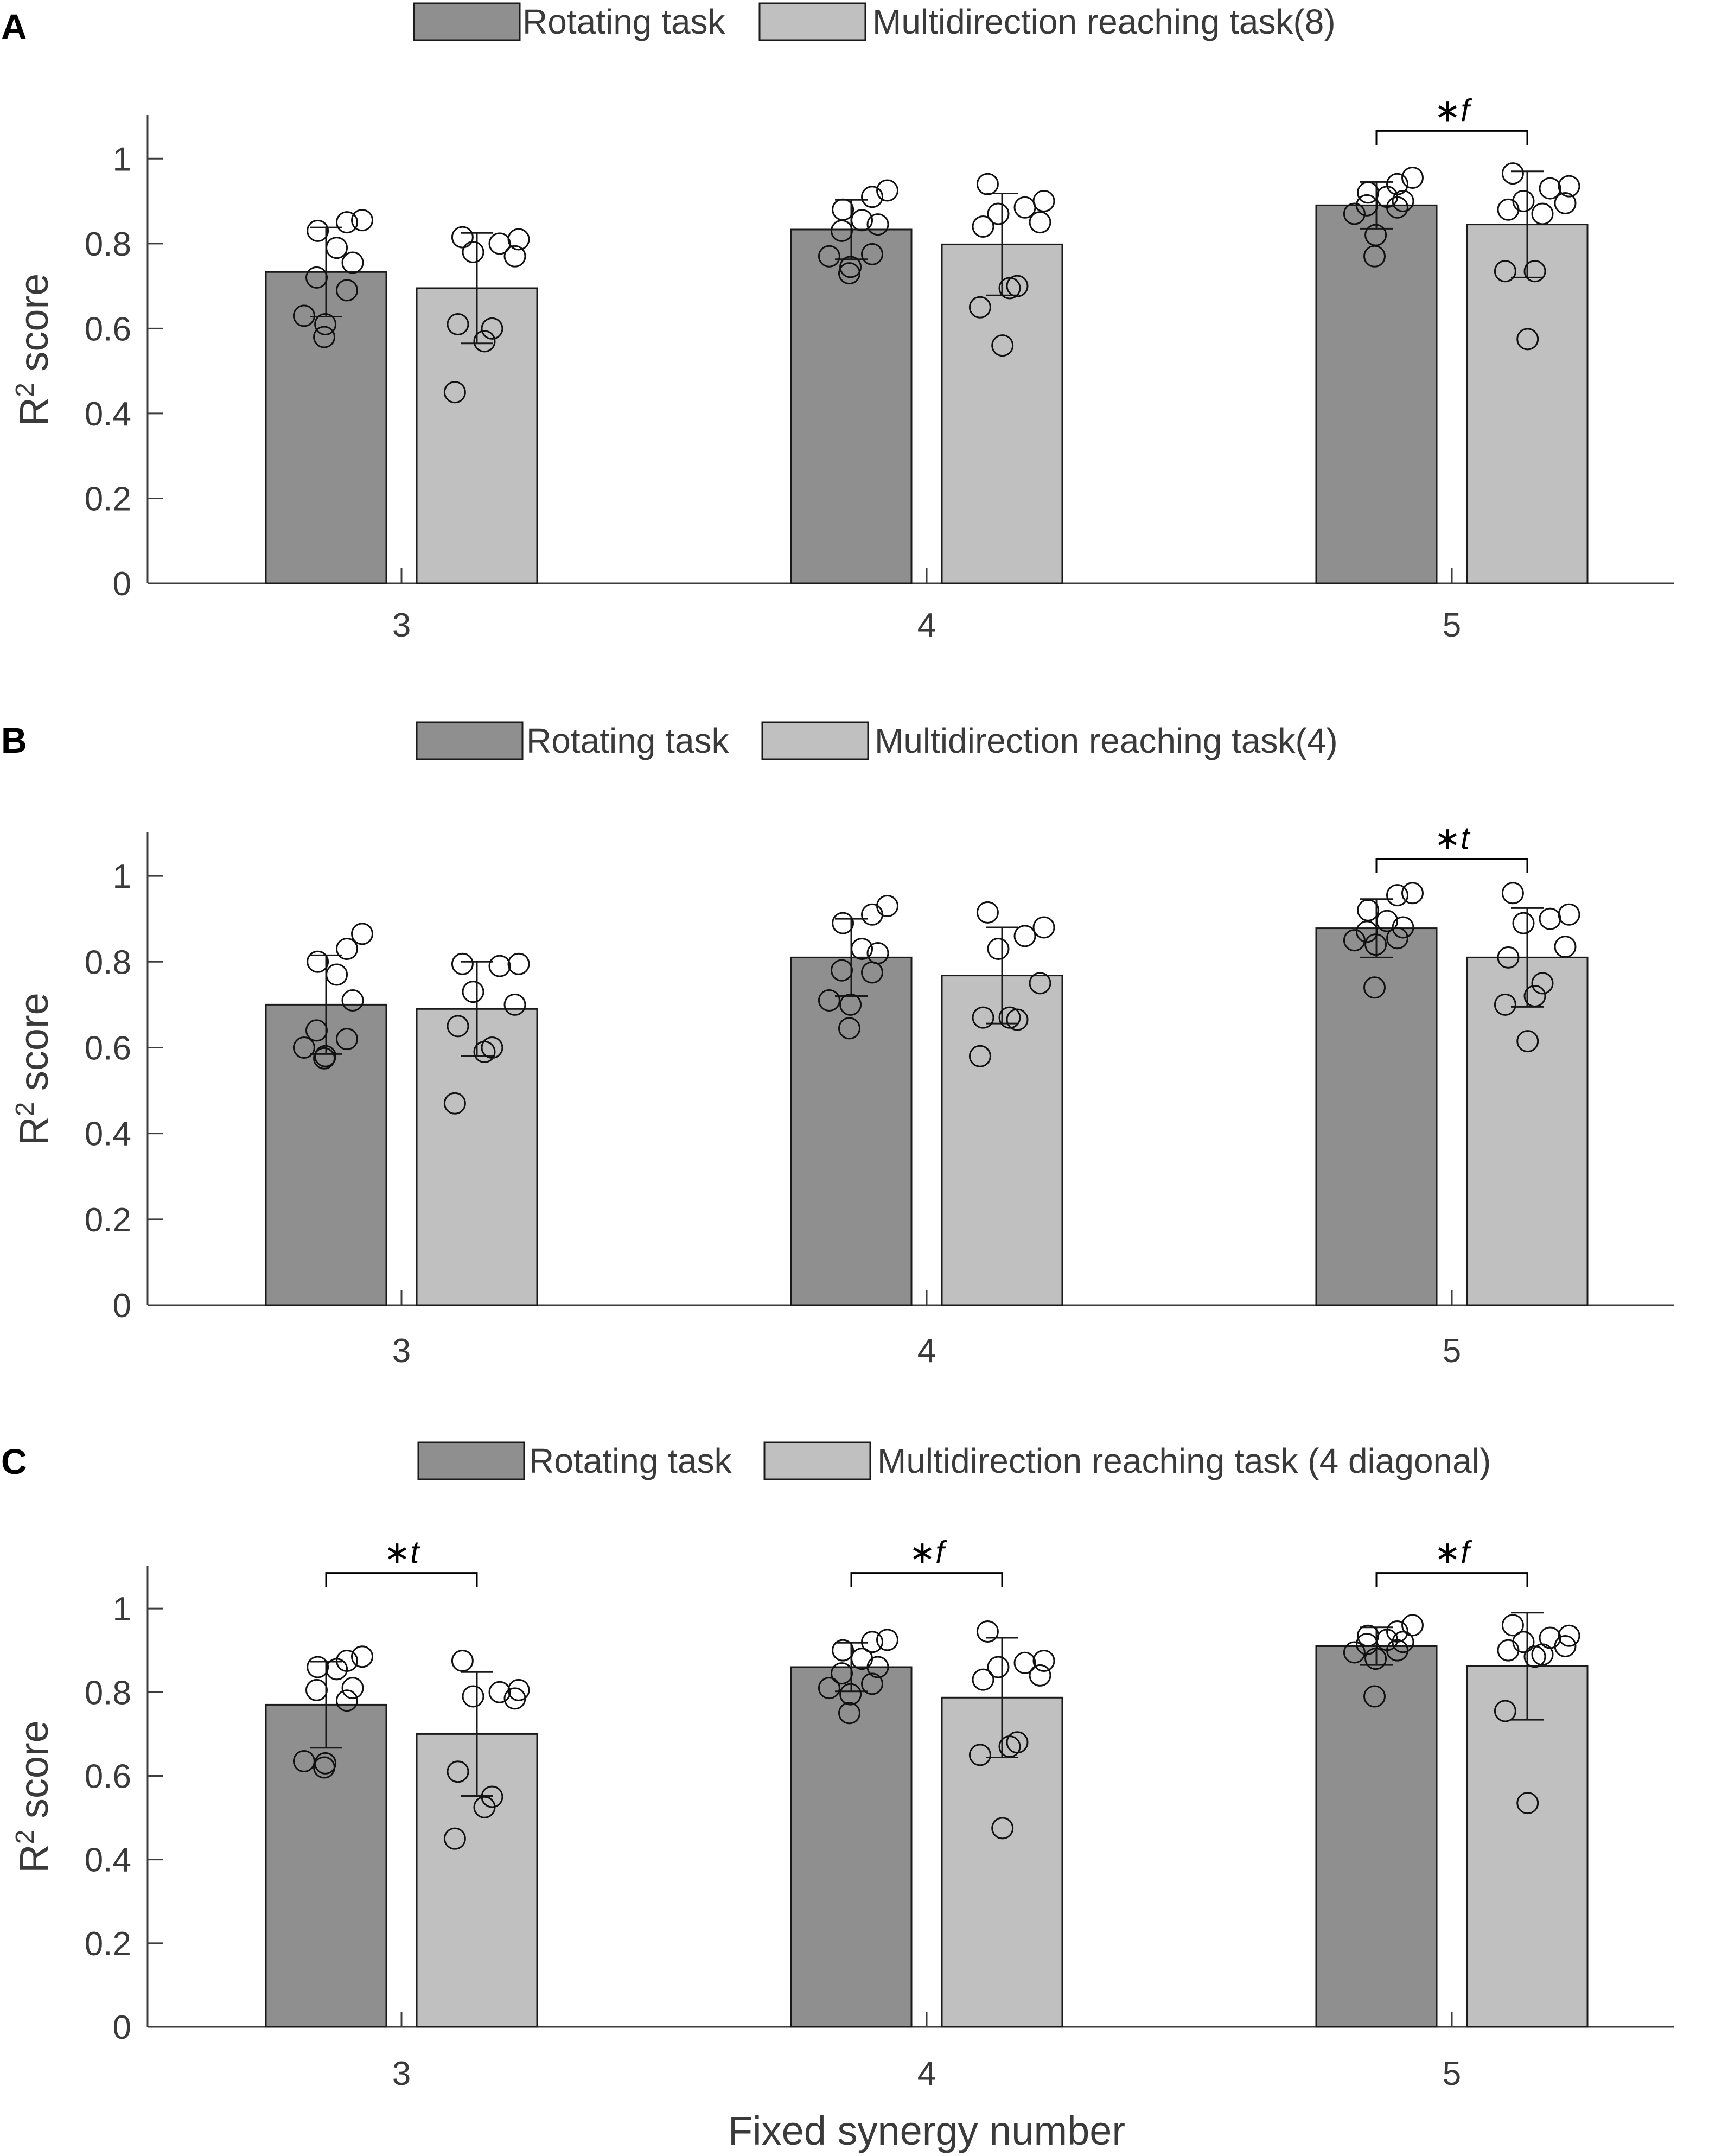  What do you see at coordinates (122, 1306) in the screenshot?
I see `y-tick-label: 0` at bounding box center [122, 1306].